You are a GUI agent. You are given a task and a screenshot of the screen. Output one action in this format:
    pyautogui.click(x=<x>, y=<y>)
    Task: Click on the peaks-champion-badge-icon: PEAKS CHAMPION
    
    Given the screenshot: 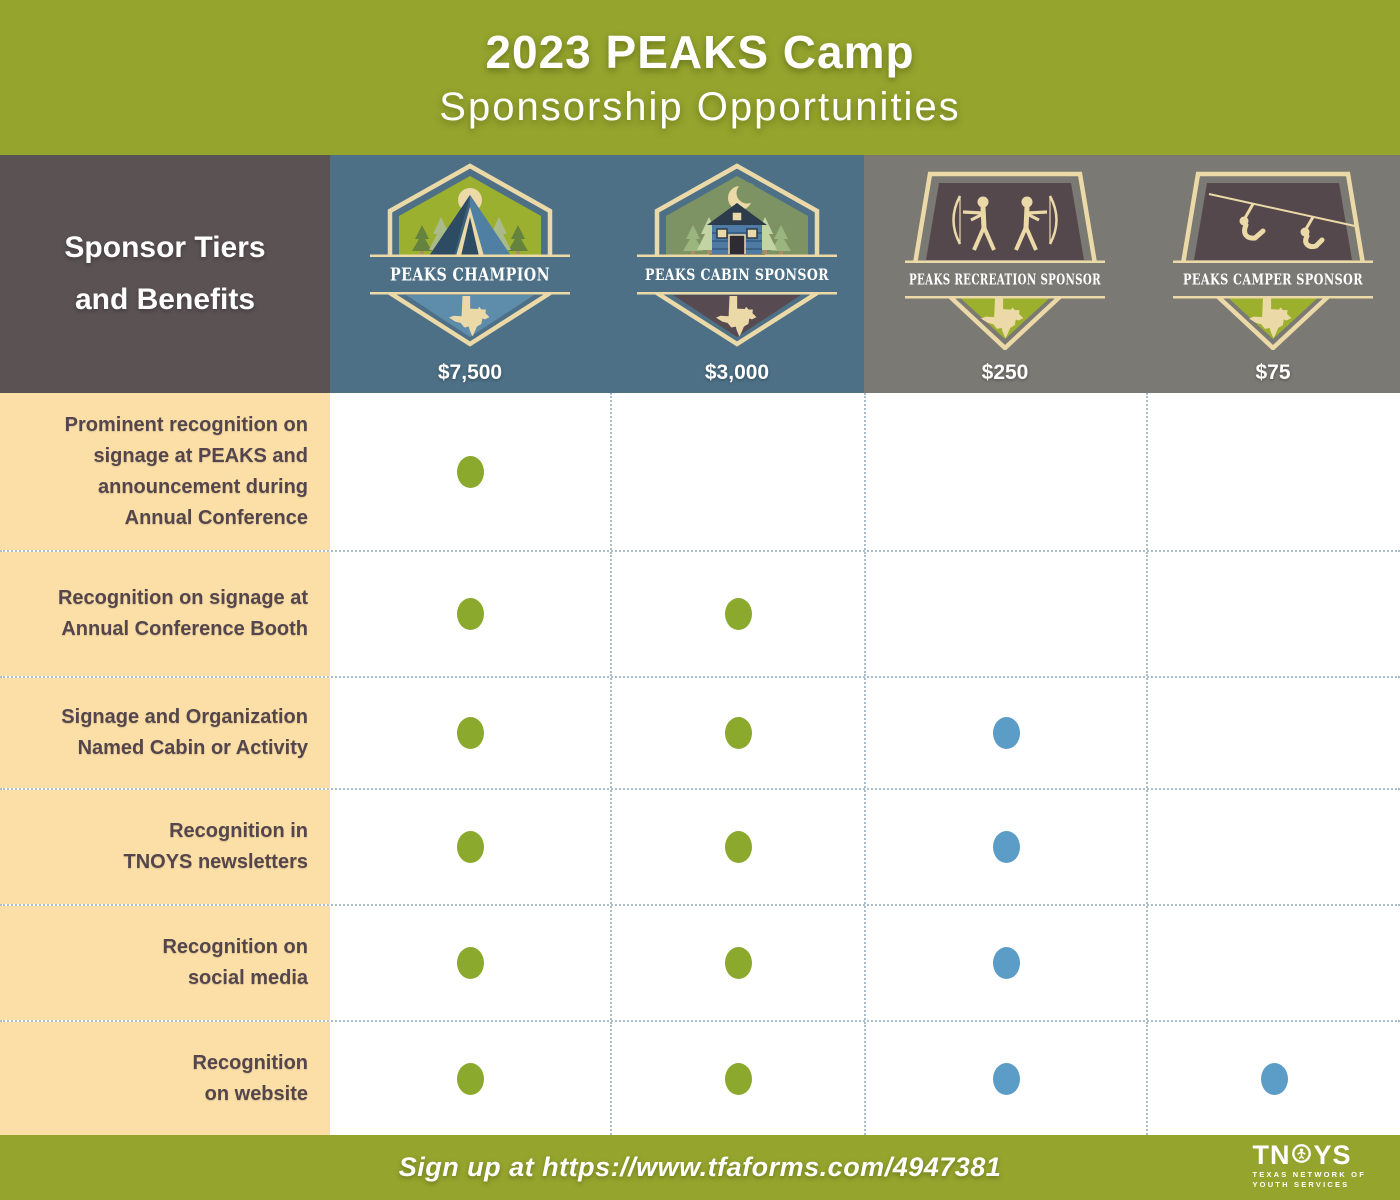 What is the action you would take?
    pyautogui.click(x=470, y=255)
    